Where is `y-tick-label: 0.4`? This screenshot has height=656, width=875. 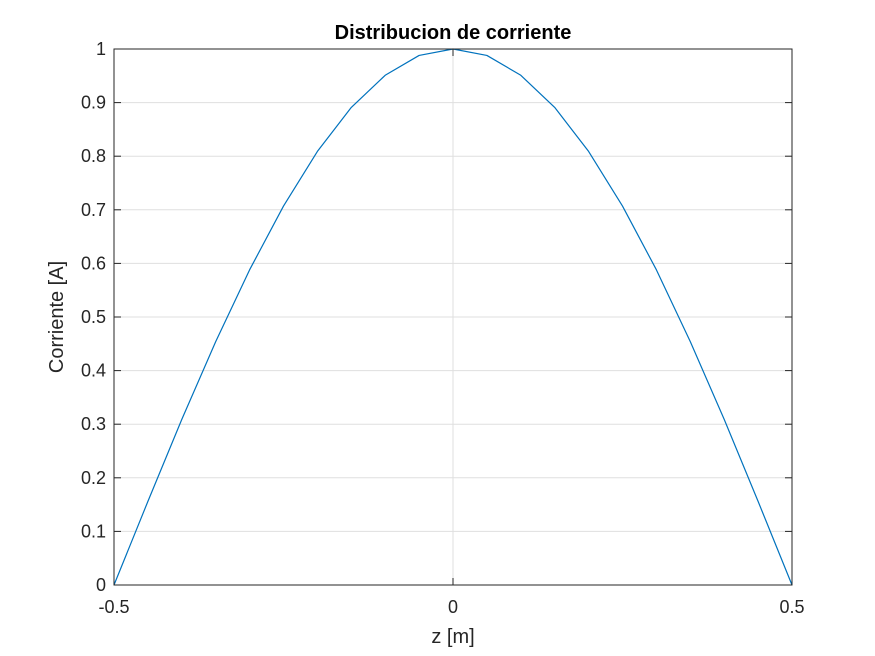 y-tick-label: 0.4 is located at coordinates (93, 371).